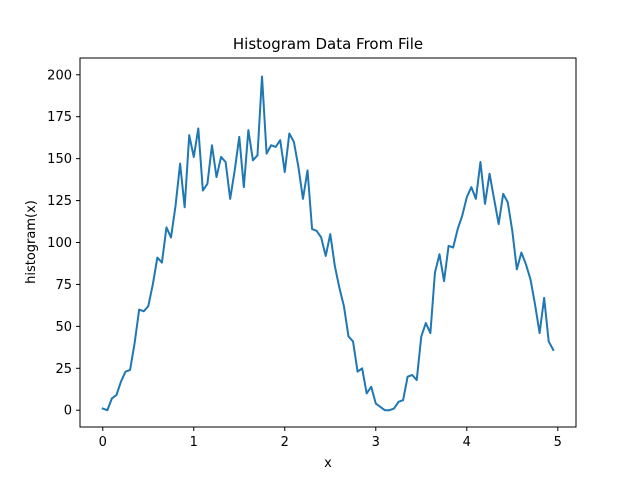  I want to click on x-tick-label: 1, so click(194, 442).